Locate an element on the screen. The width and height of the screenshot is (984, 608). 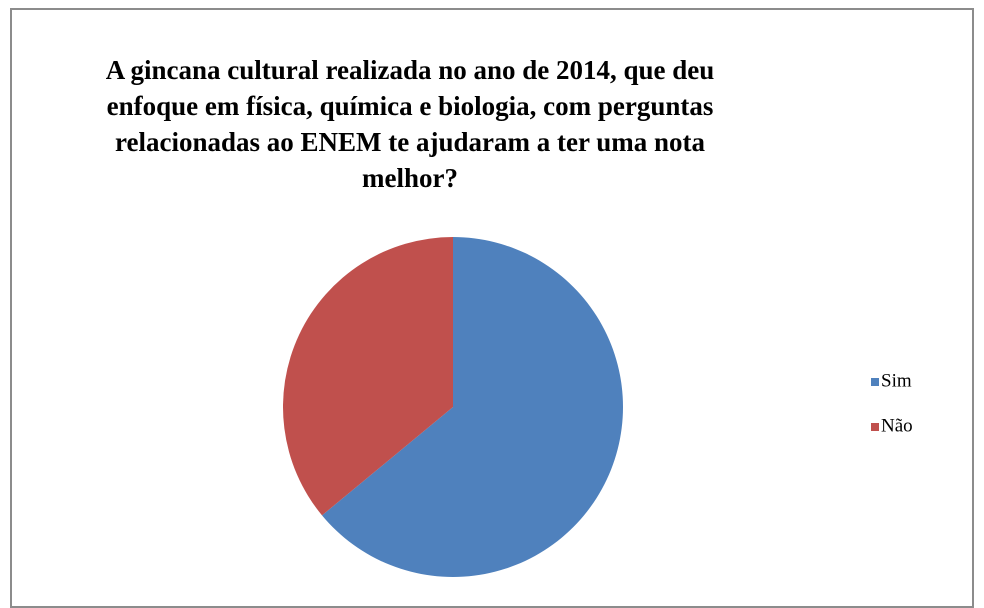
legend-label: Não is located at coordinates (897, 425).